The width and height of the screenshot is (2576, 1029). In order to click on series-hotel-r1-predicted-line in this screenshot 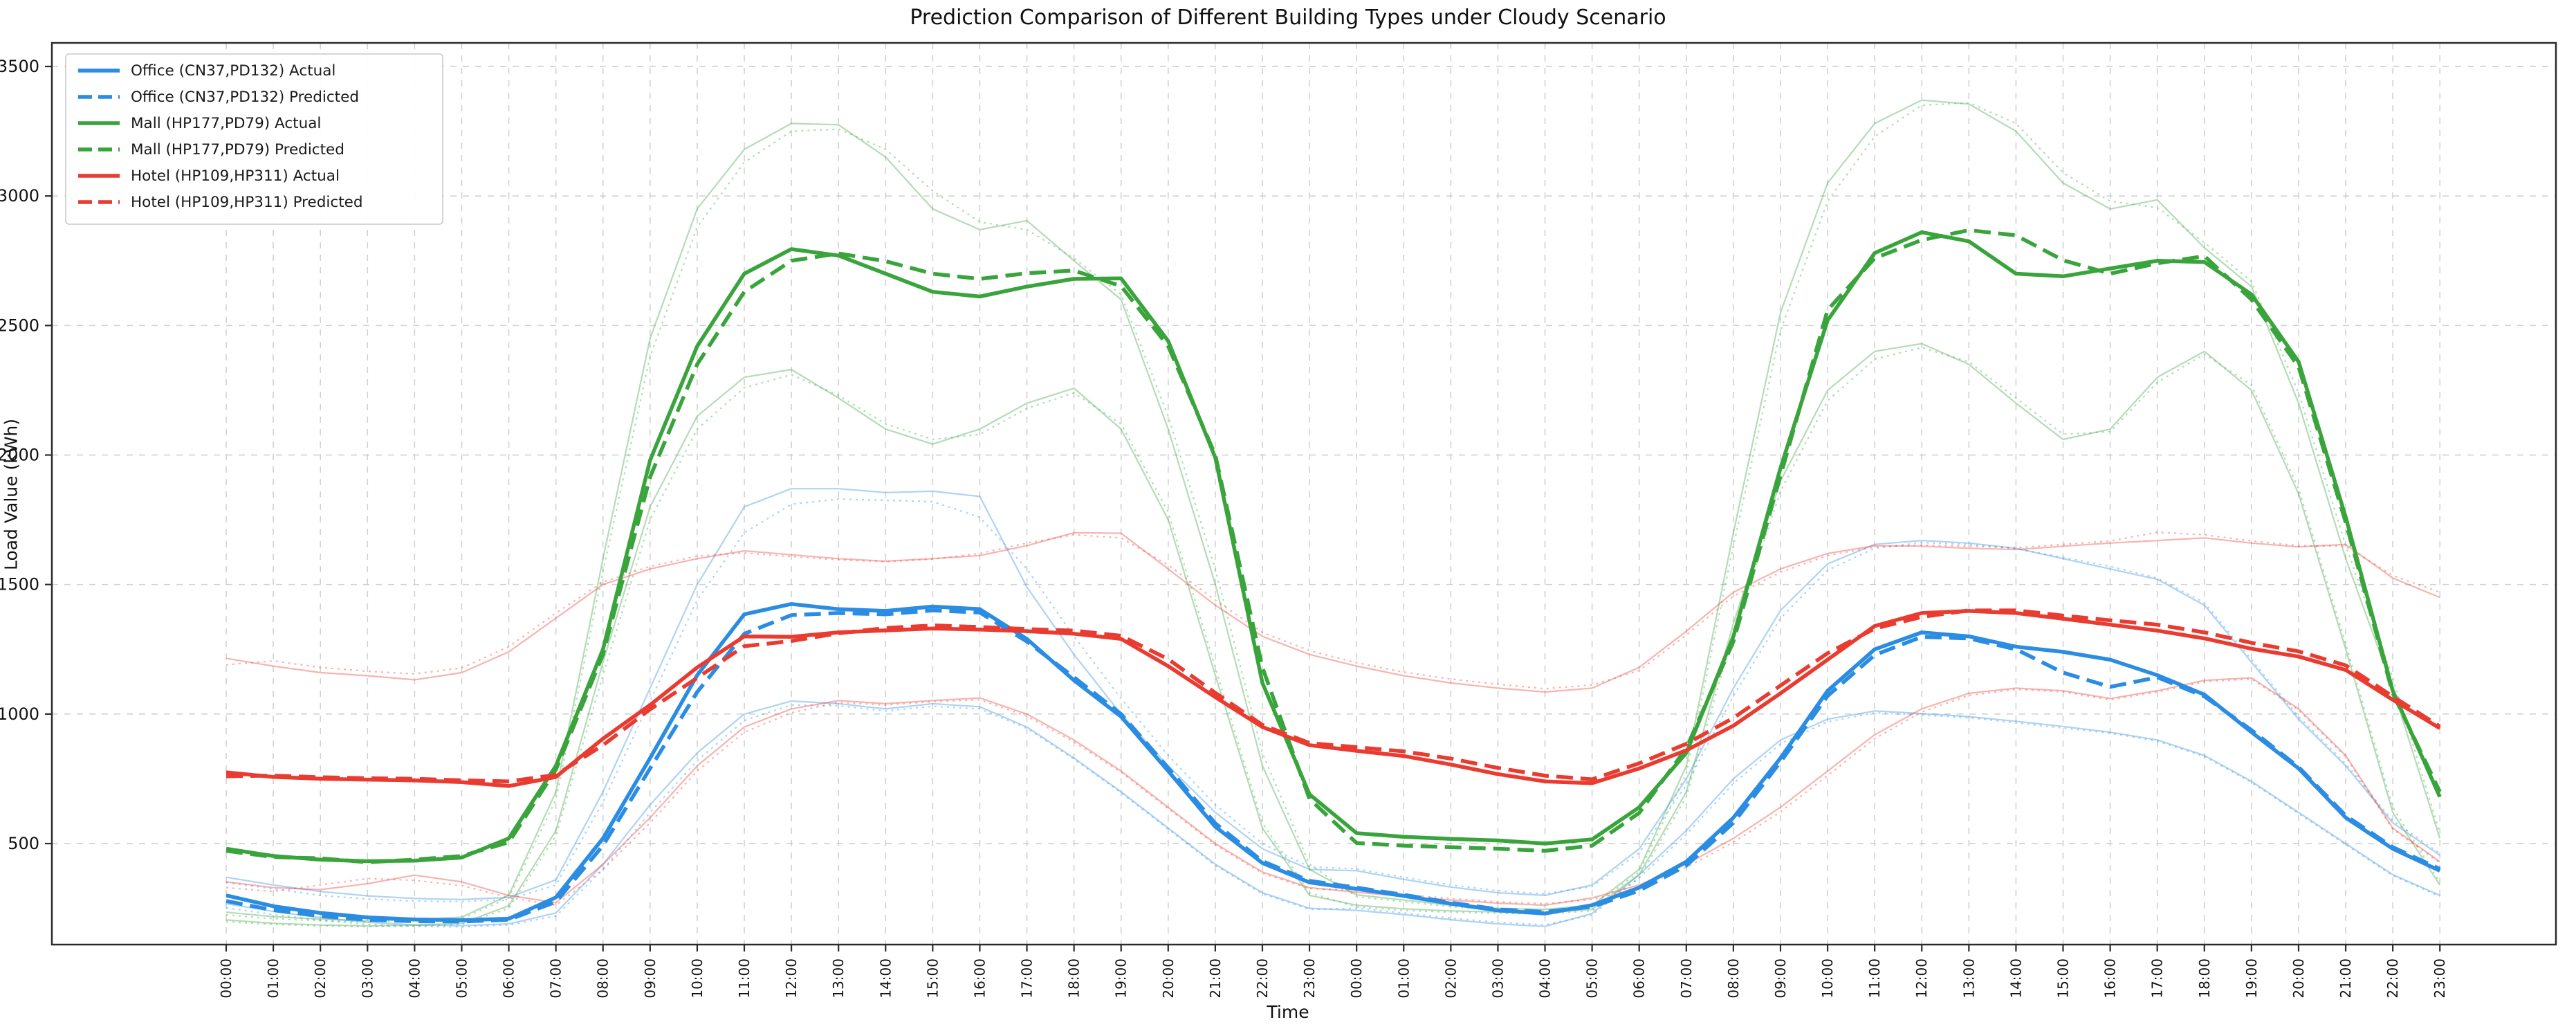, I will do `click(1333, 610)`.